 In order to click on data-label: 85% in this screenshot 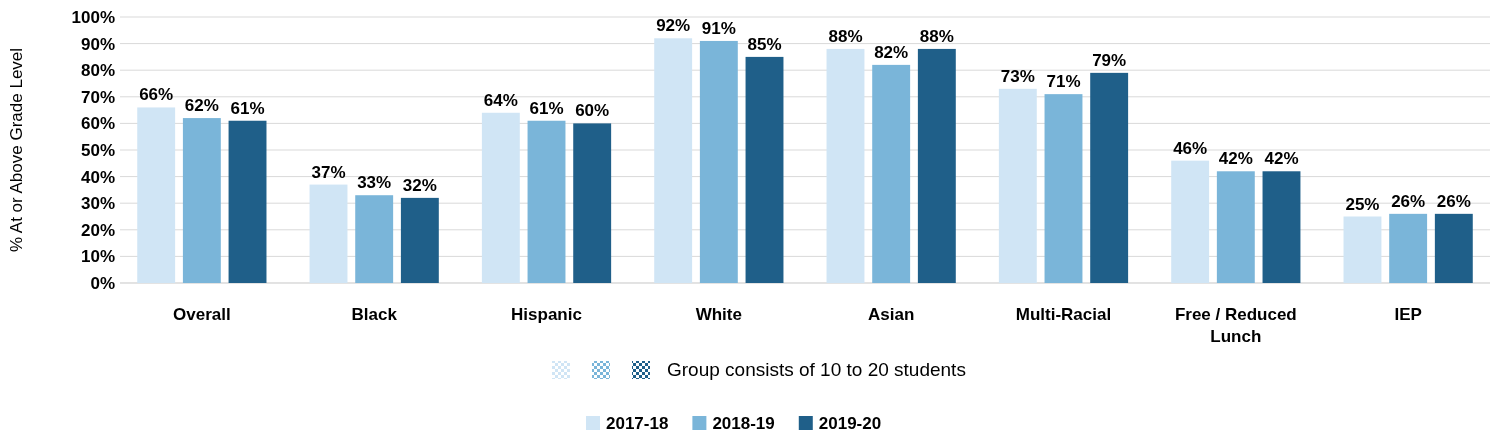, I will do `click(764, 44)`.